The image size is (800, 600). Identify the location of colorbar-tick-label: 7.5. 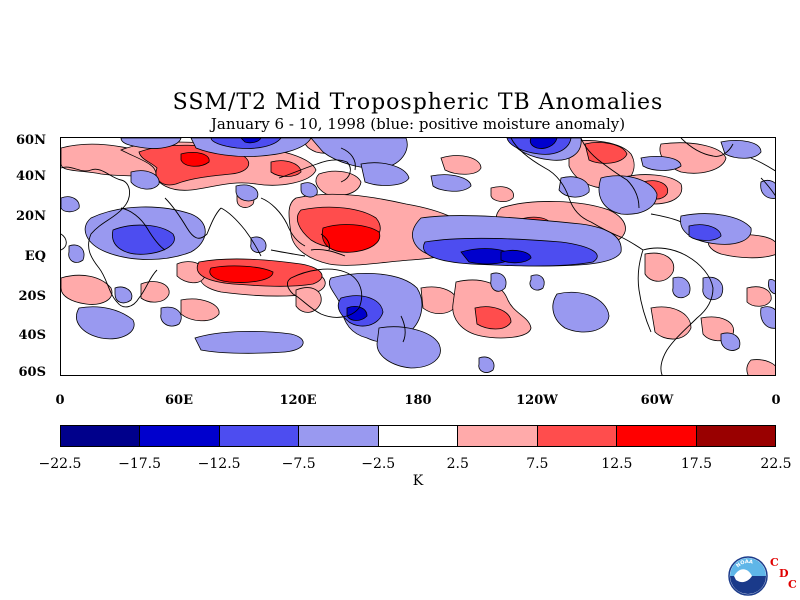
(537, 464).